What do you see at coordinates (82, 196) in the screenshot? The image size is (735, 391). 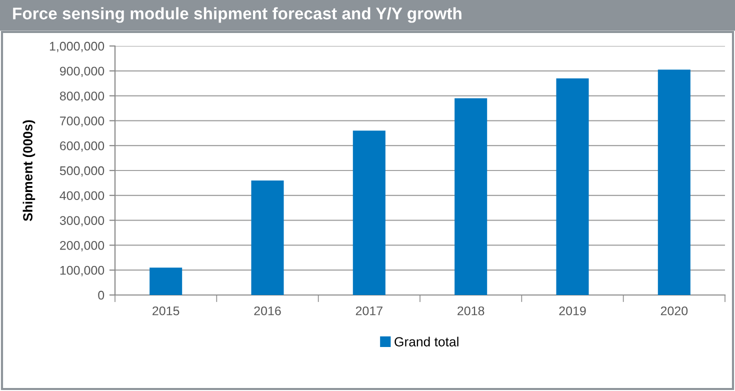 I see `y-tick-label: 400,000` at bounding box center [82, 196].